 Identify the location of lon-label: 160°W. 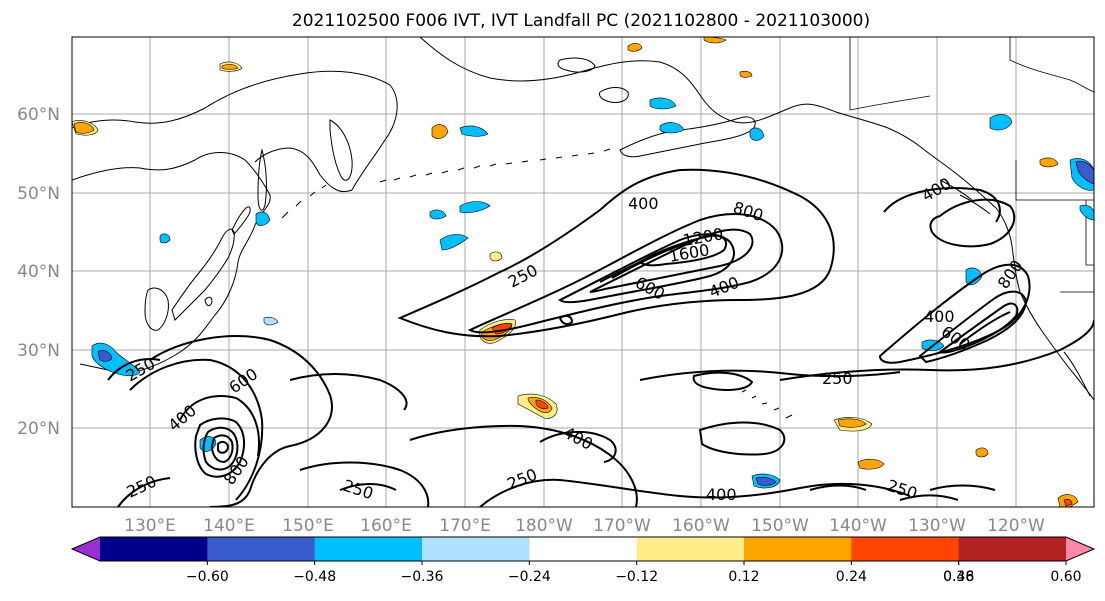
(701, 526).